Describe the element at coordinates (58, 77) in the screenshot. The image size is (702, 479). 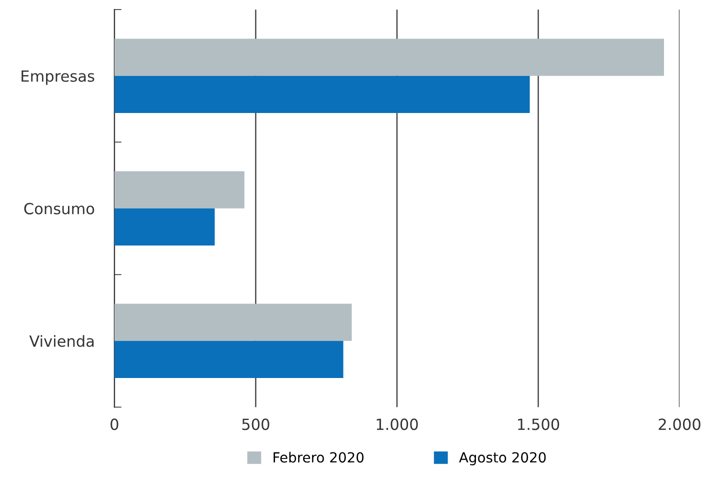
I see `y-tick-label: Empresas` at that location.